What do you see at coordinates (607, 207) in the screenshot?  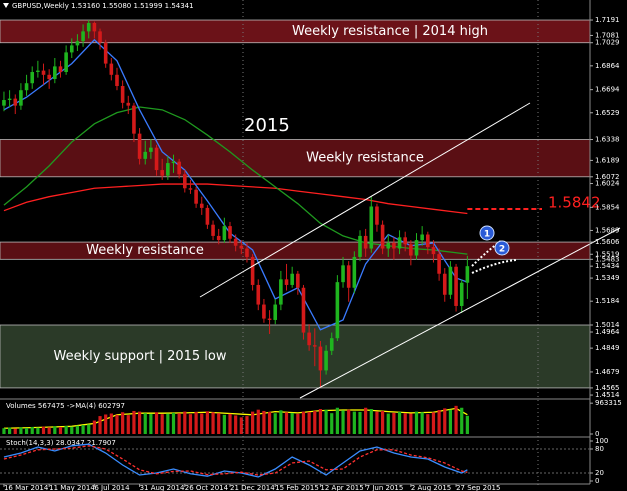 I see `y-tick-label: 1.5854` at bounding box center [607, 207].